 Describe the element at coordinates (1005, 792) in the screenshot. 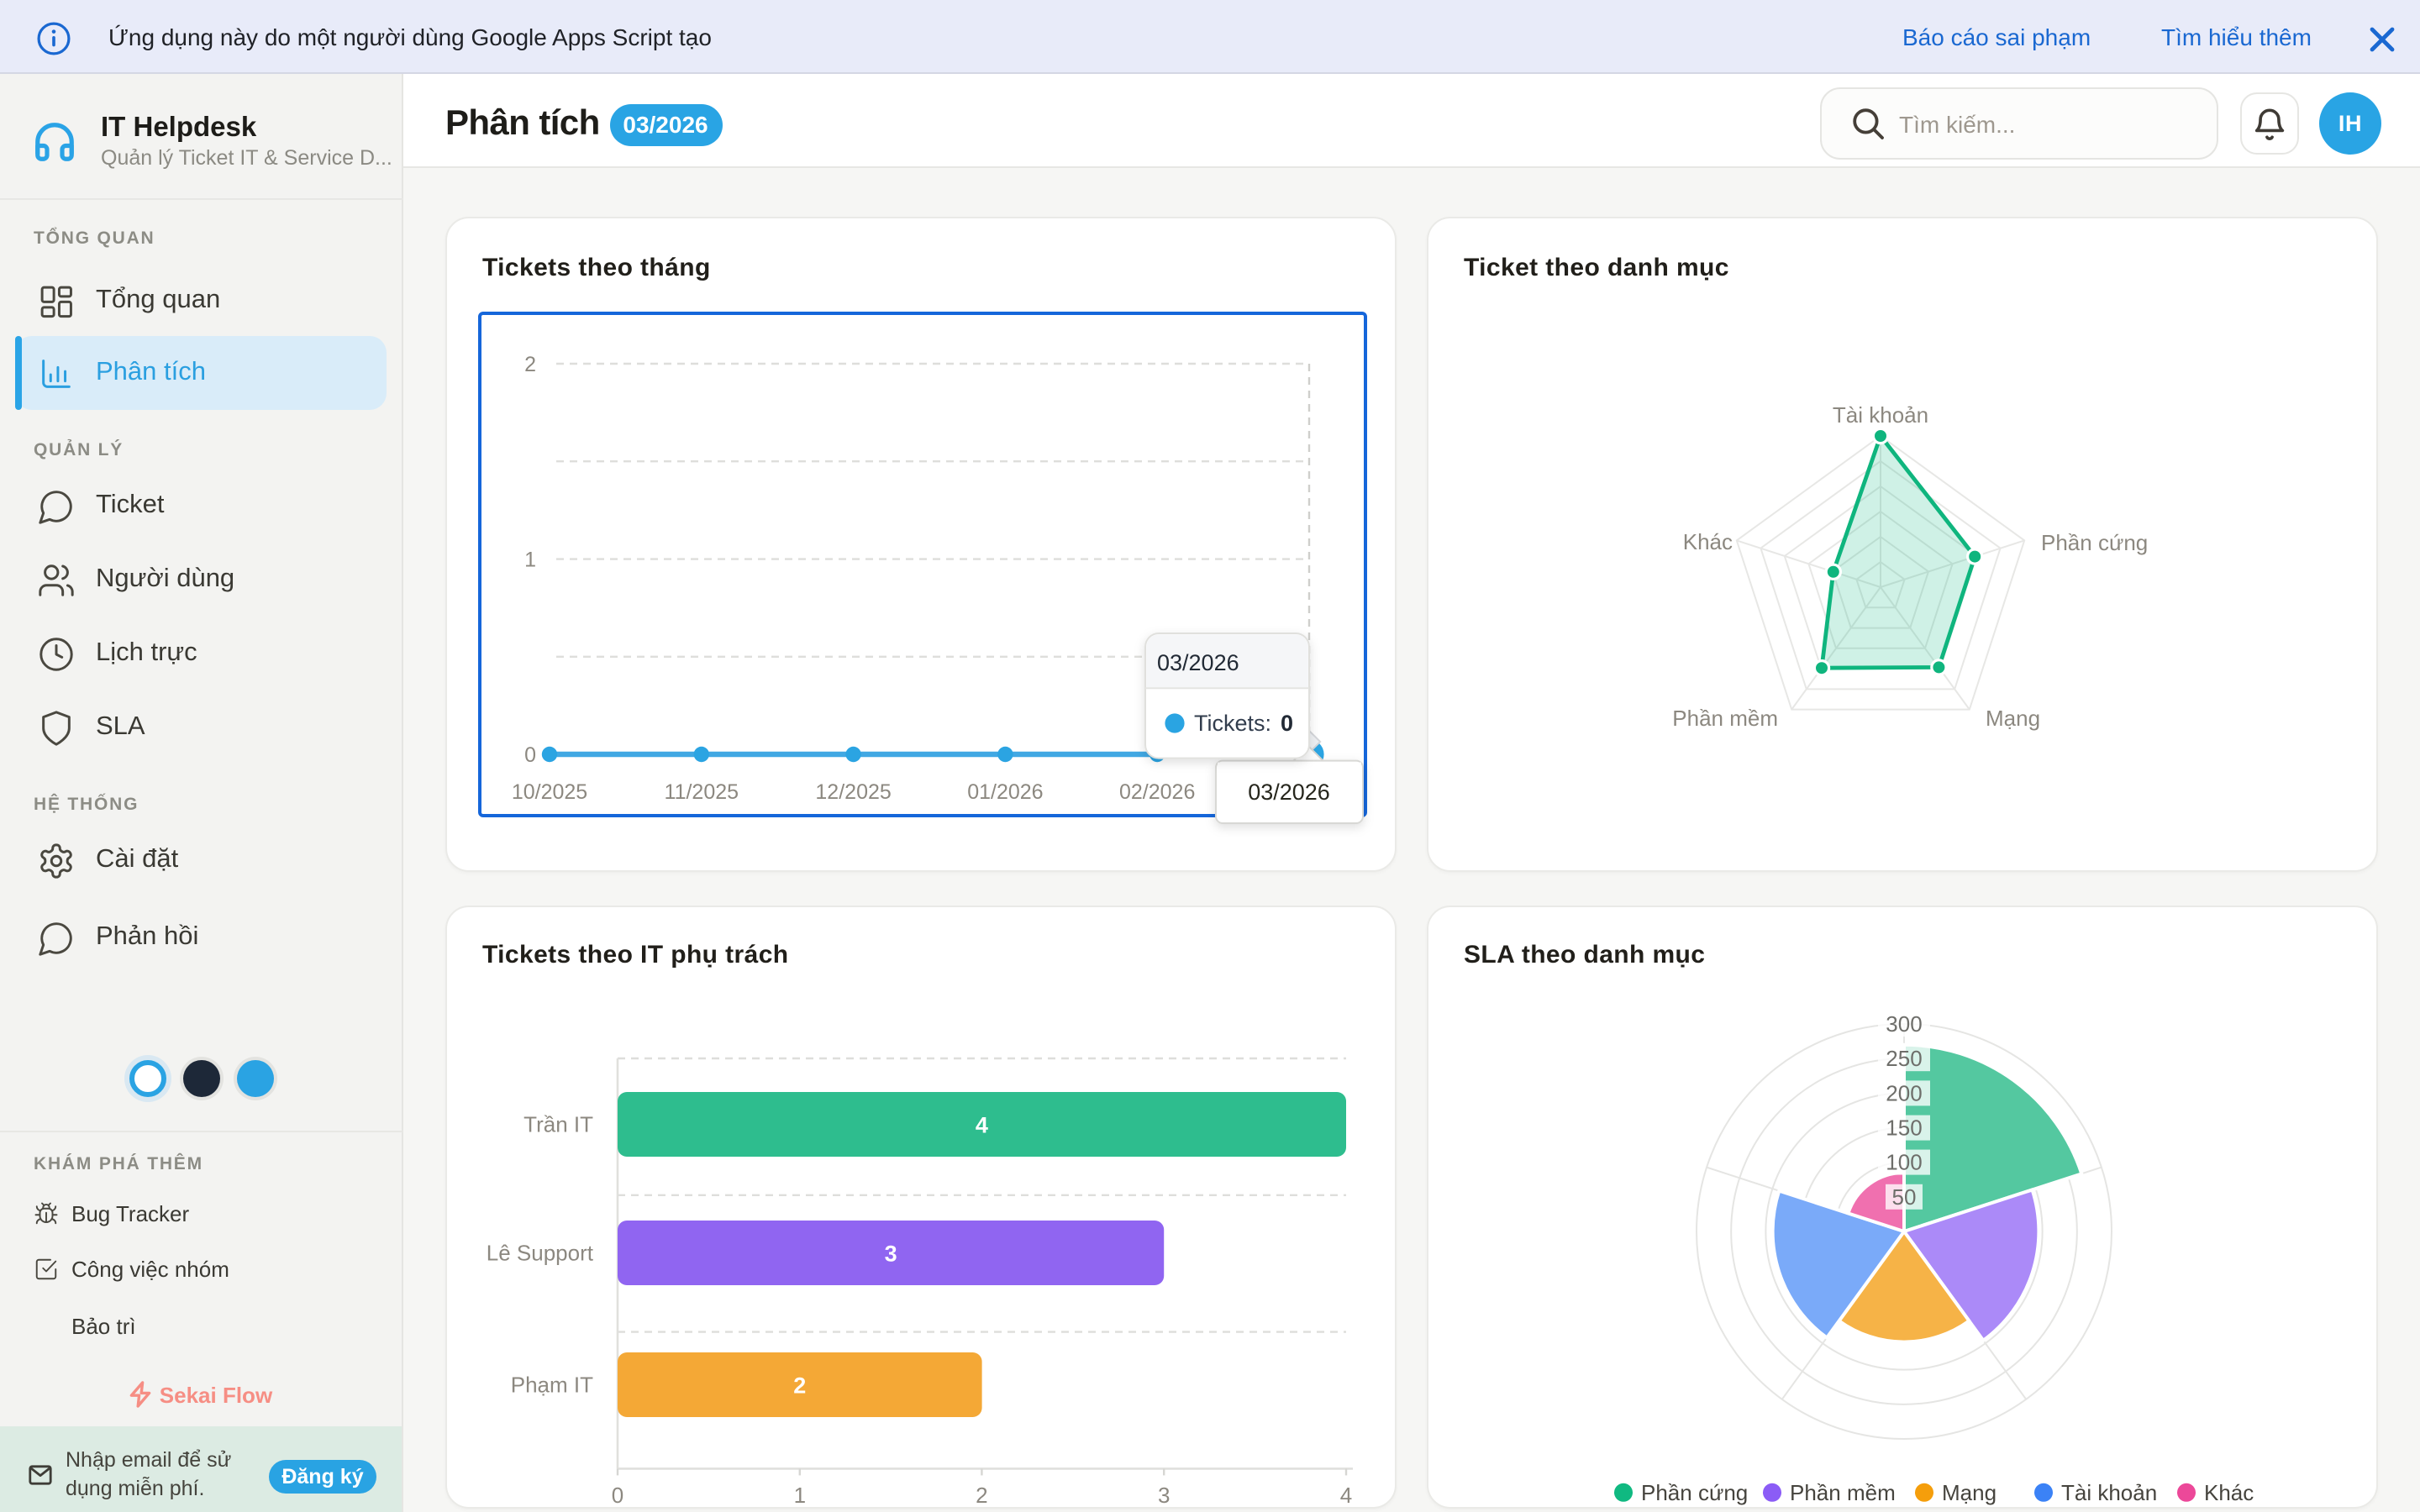

I see `svg-text: 01/2026` at that location.